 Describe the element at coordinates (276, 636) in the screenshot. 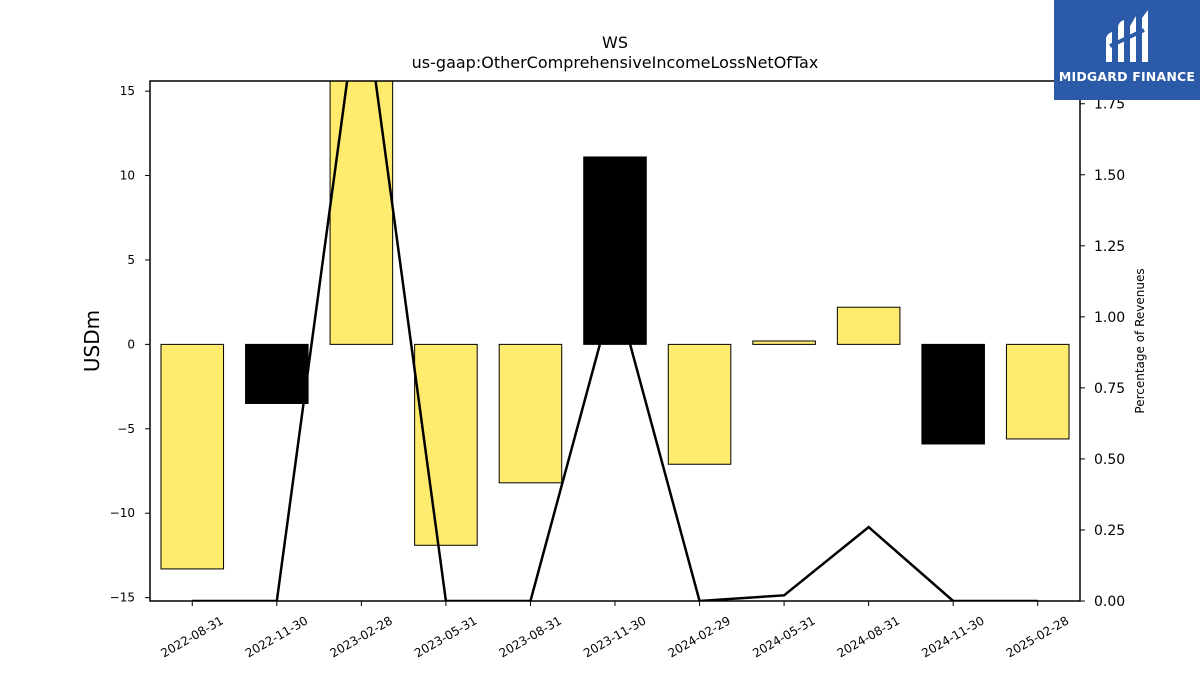

I see `x-tick-label: 2022-11-30` at that location.